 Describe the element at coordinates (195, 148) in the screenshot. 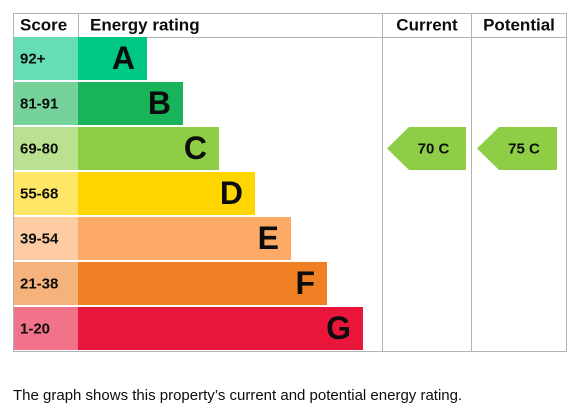

I see `band-letter: C` at that location.